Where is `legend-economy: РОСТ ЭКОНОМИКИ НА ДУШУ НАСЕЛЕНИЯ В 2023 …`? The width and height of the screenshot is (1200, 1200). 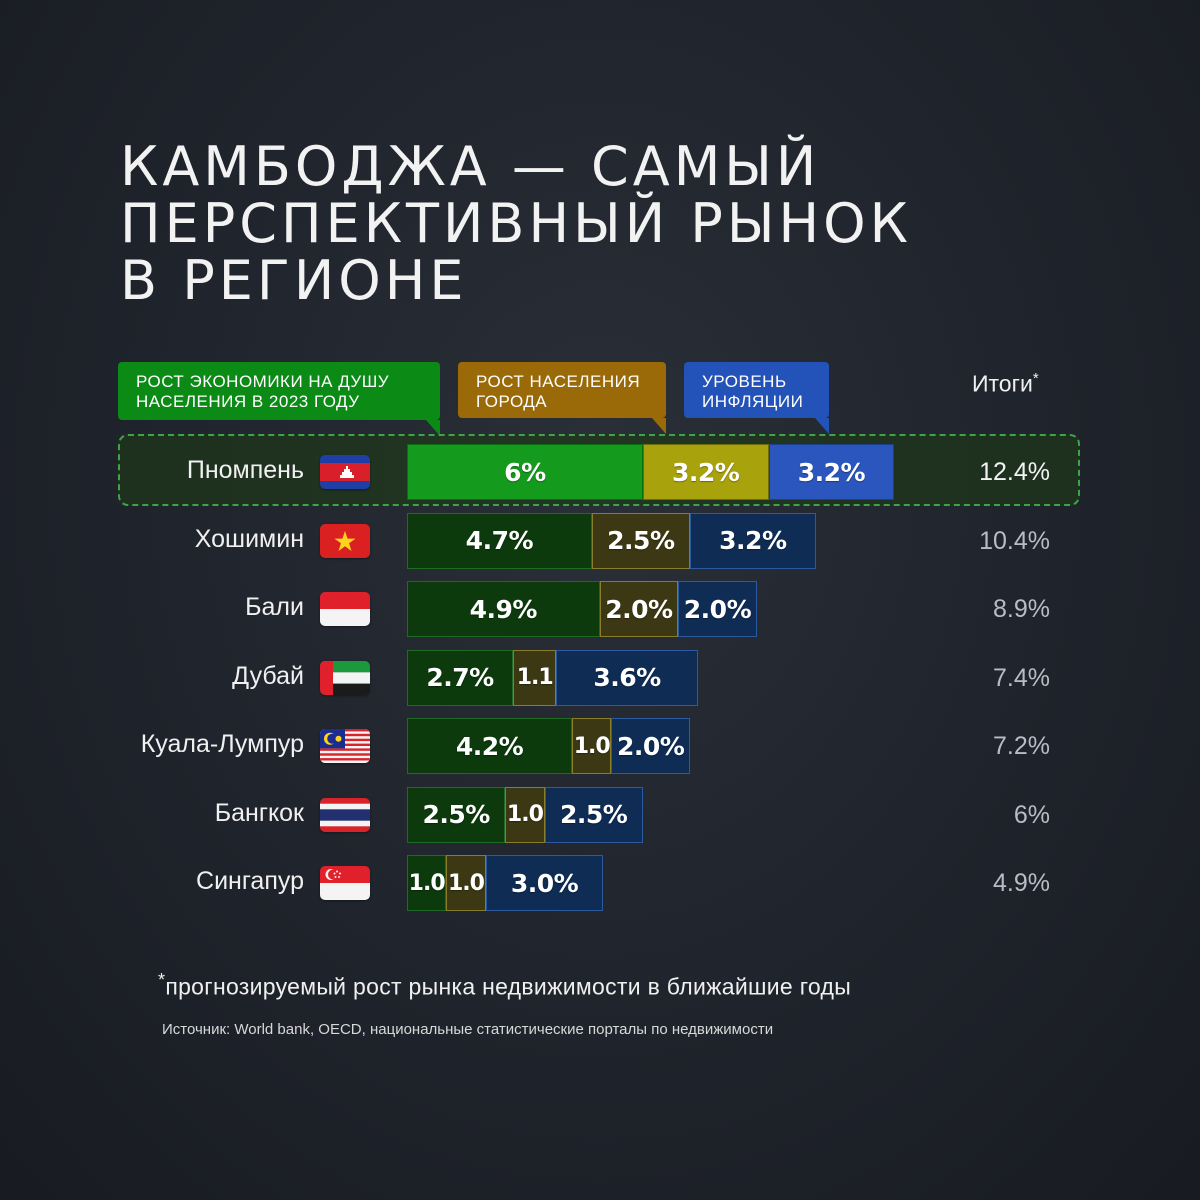 legend-economy: РОСТ ЭКОНОМИКИ НА ДУШУ НАСЕЛЕНИЯ В 2023 … is located at coordinates (279, 399).